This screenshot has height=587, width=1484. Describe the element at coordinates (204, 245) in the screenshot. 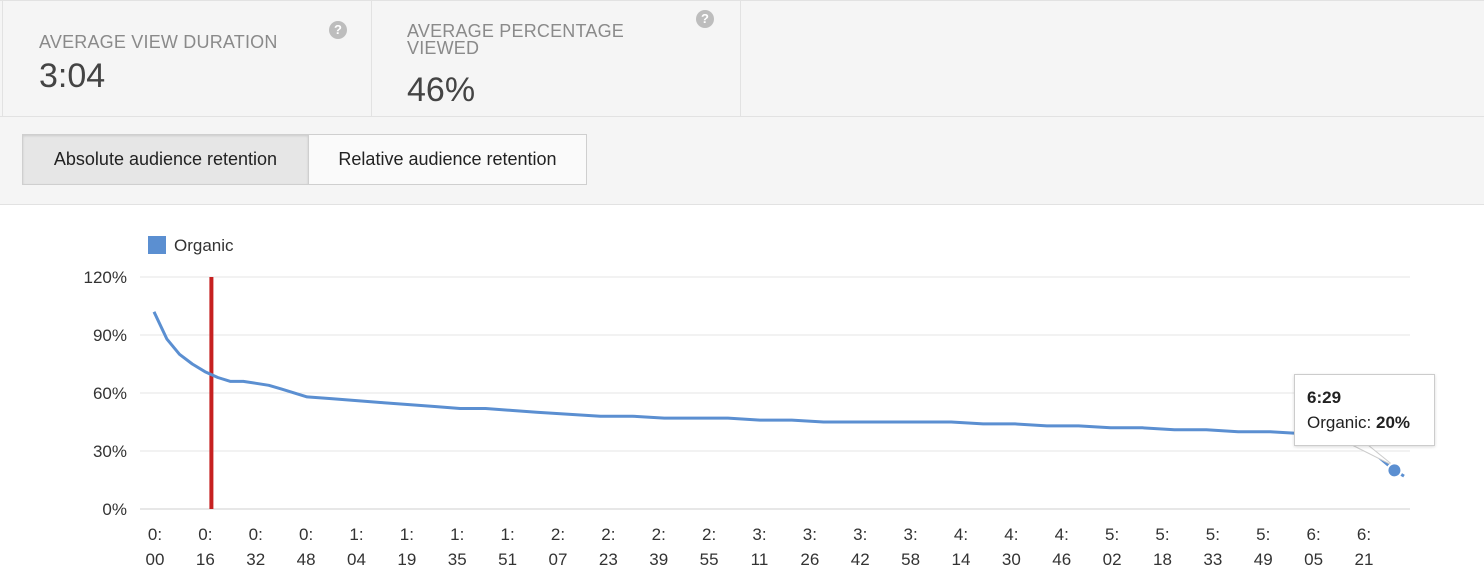

I see `legend-label: Organic` at that location.